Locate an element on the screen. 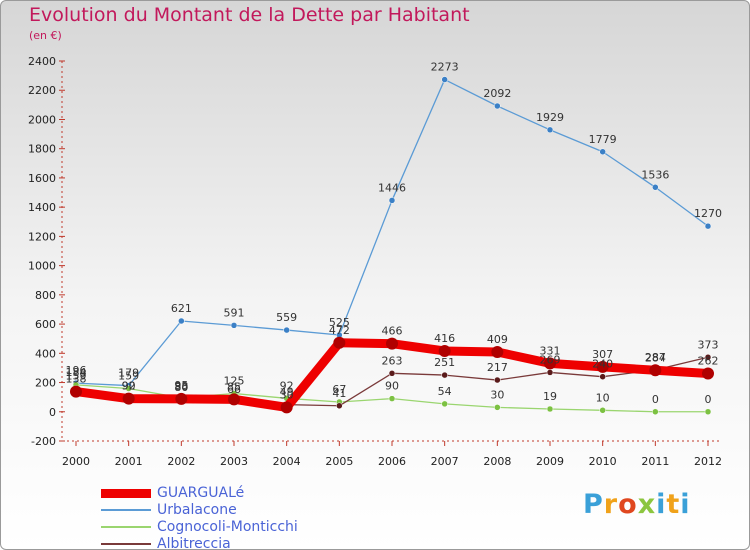 The width and height of the screenshot is (750, 550). data-label-albitreccia: 263 is located at coordinates (392, 360).